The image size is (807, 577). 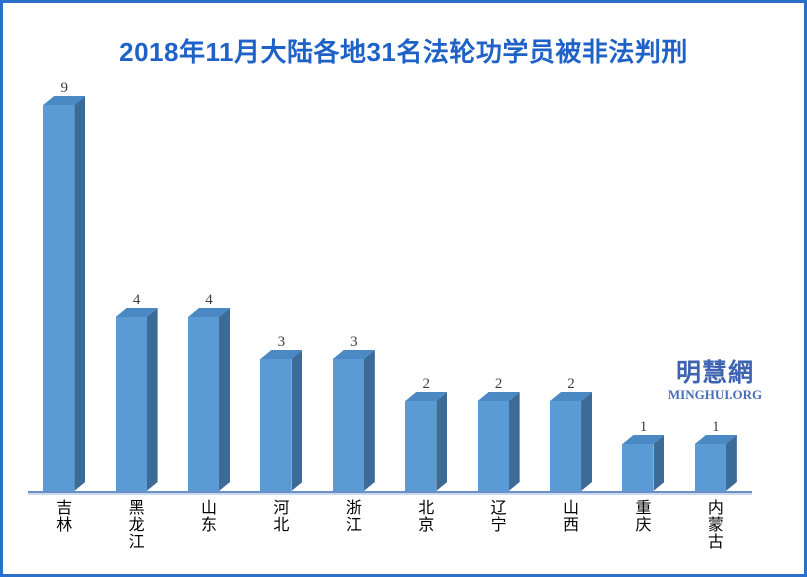 I want to click on category-column: 吉林, so click(x=64, y=525).